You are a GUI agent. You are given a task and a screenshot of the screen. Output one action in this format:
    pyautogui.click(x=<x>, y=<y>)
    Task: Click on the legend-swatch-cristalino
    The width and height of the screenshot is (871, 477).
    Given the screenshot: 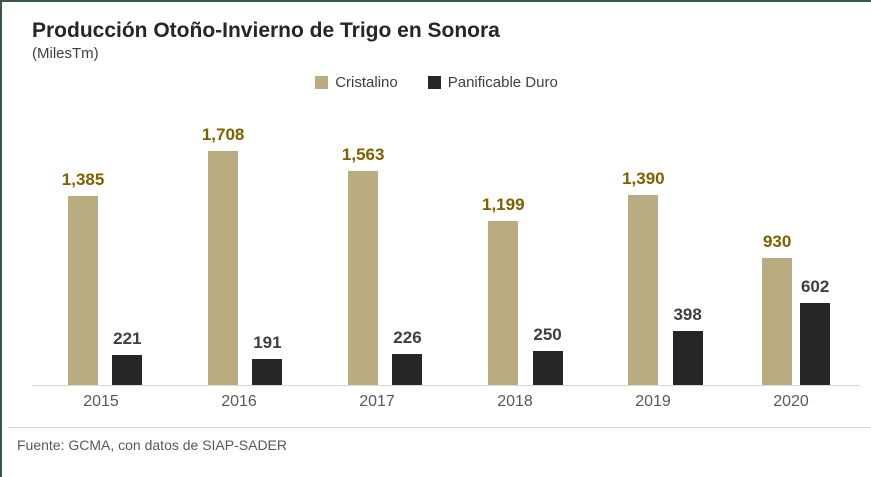 What is the action you would take?
    pyautogui.click(x=322, y=83)
    